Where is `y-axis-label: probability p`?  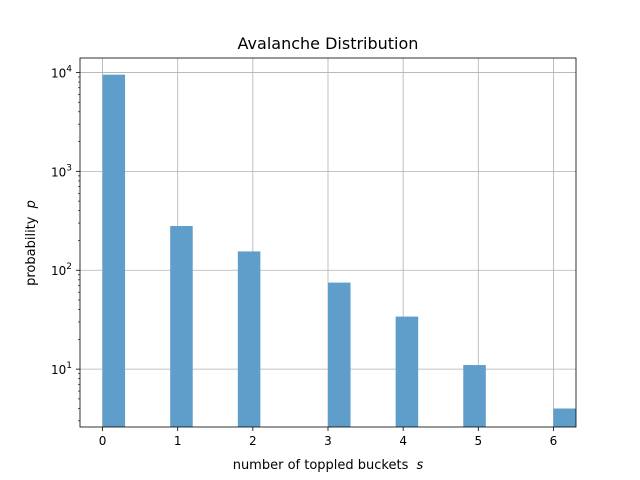
y-axis-label: probability p is located at coordinates (31, 243).